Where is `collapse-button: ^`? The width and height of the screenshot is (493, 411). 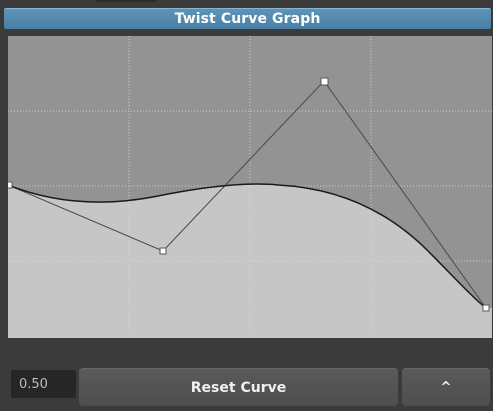 collapse-button: ^ is located at coordinates (446, 387).